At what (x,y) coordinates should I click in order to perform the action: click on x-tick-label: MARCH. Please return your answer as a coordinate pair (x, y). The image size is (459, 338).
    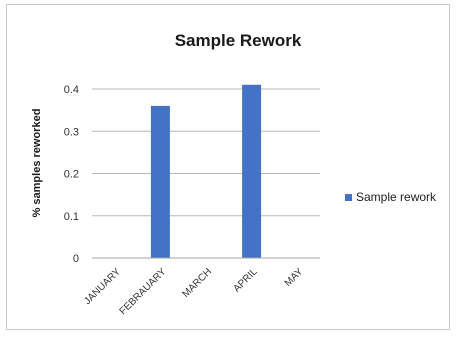
    Looking at the image, I should click on (197, 283).